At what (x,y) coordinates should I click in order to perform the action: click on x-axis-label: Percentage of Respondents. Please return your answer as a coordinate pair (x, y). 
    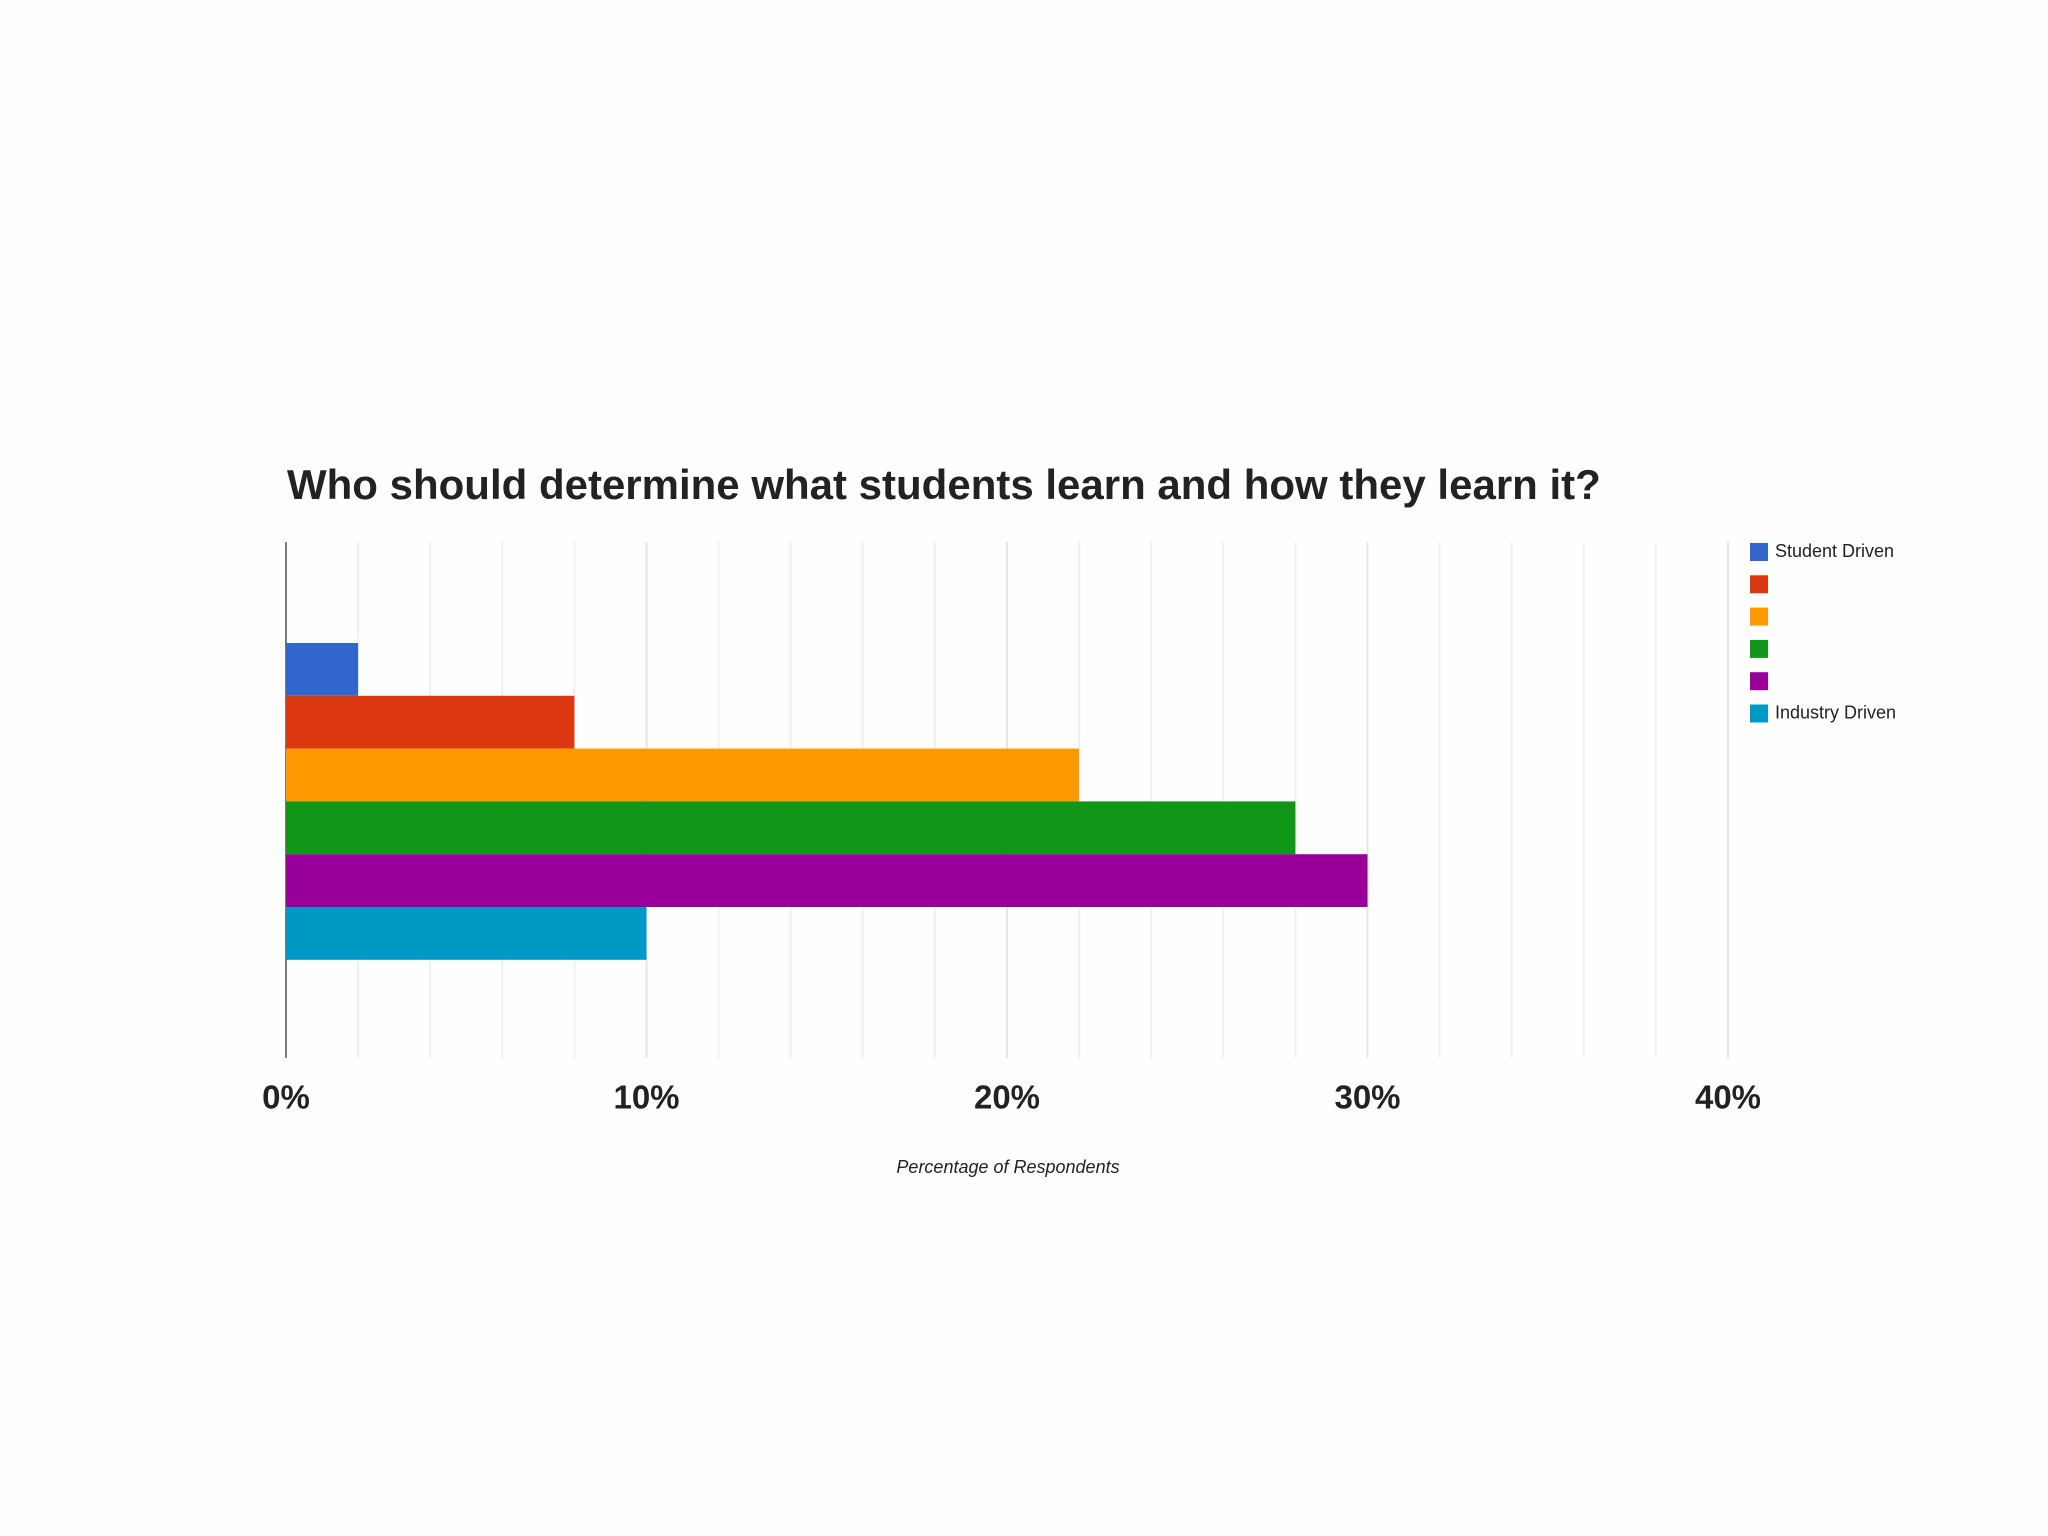
    Looking at the image, I should click on (1007, 1167).